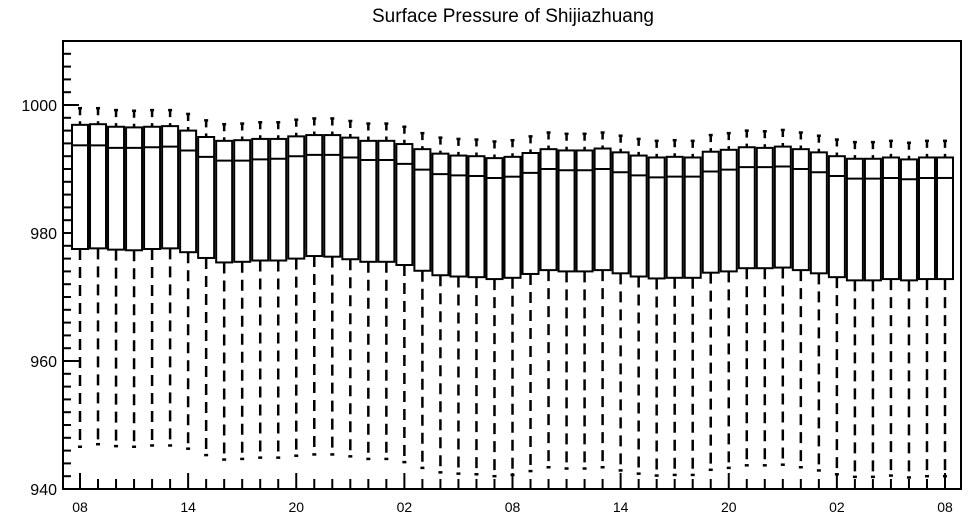 Image resolution: width=968 pixels, height=520 pixels. Describe the element at coordinates (43, 362) in the screenshot. I see `y-tick-label: 960` at that location.